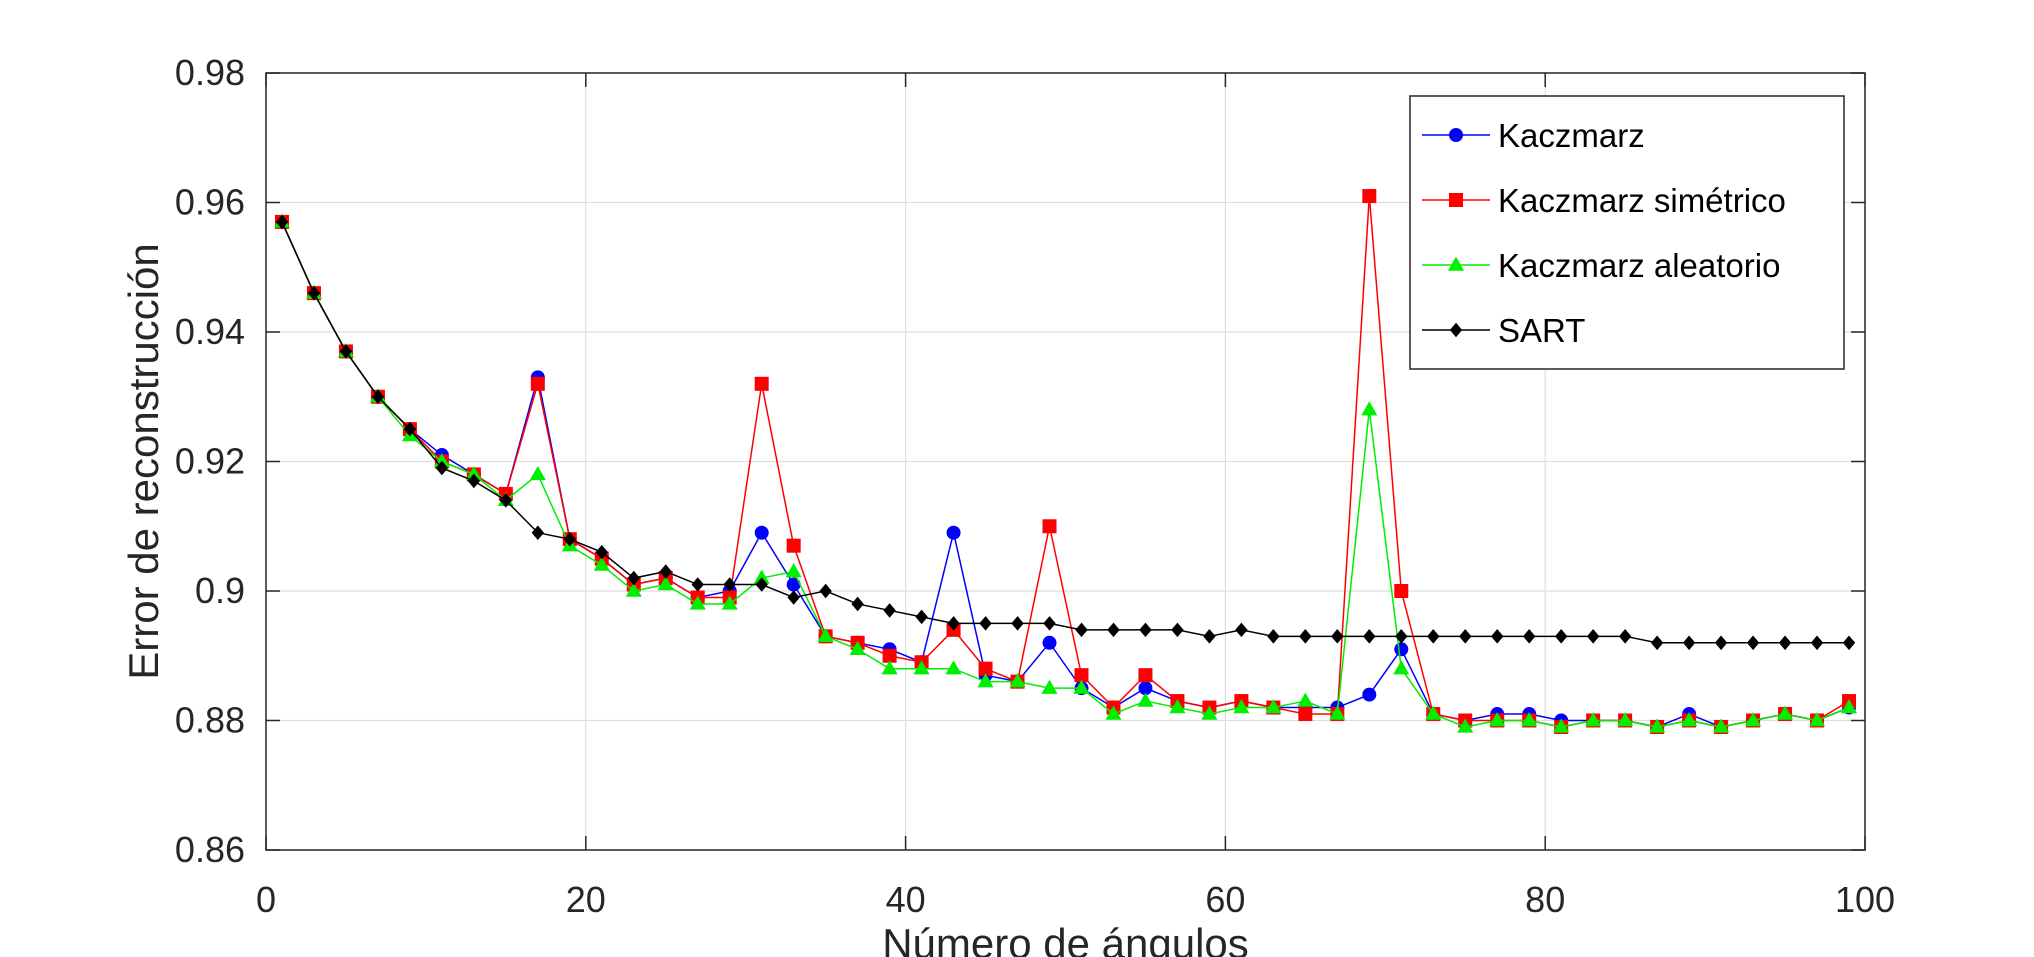 Image resolution: width=2034 pixels, height=957 pixels. I want to click on x-axis-title: Número de ángulos, so click(1065, 938).